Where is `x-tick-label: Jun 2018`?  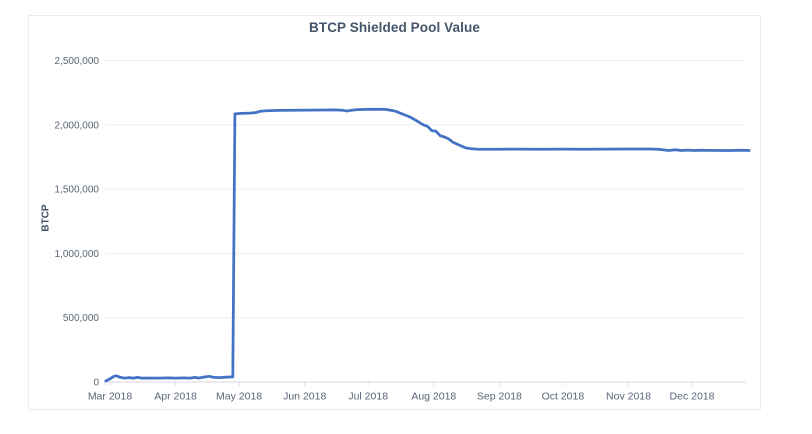
x-tick-label: Jun 2018 is located at coordinates (304, 397).